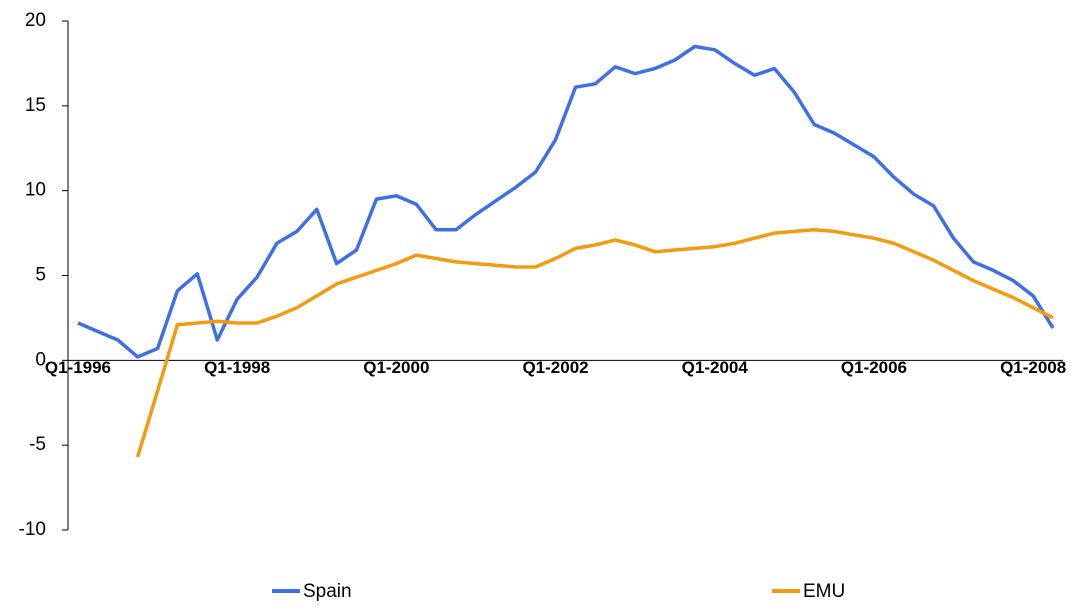  I want to click on y-tick-label: 10, so click(35, 190).